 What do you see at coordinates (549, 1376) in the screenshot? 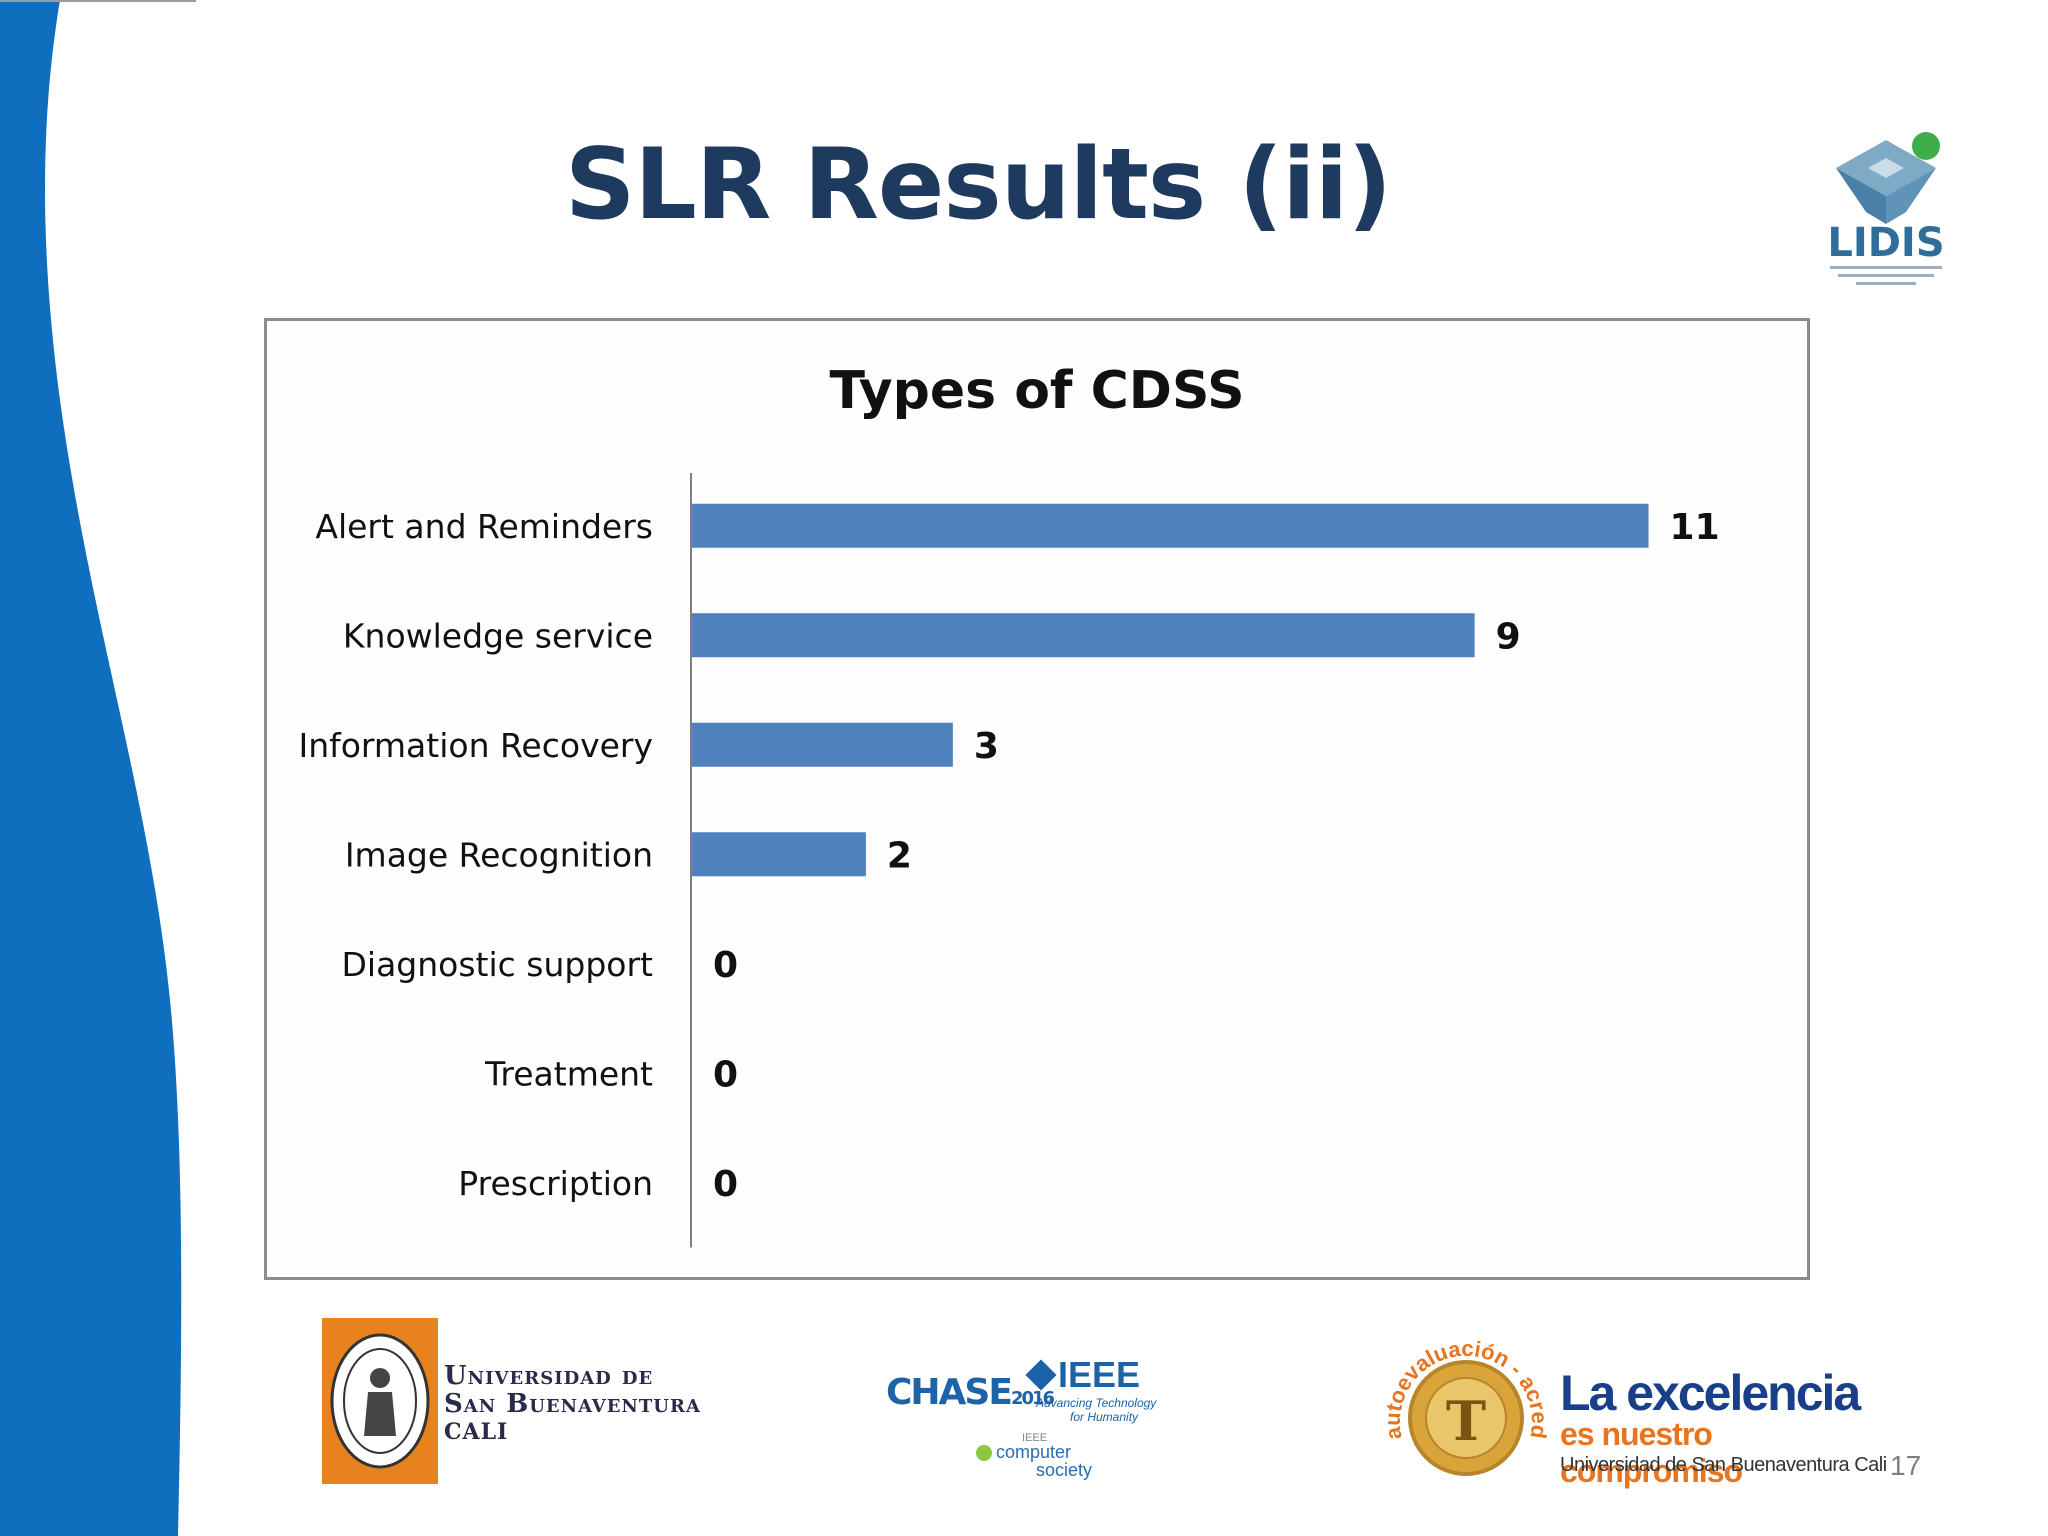
I see `university-line-1: Universidad de` at bounding box center [549, 1376].